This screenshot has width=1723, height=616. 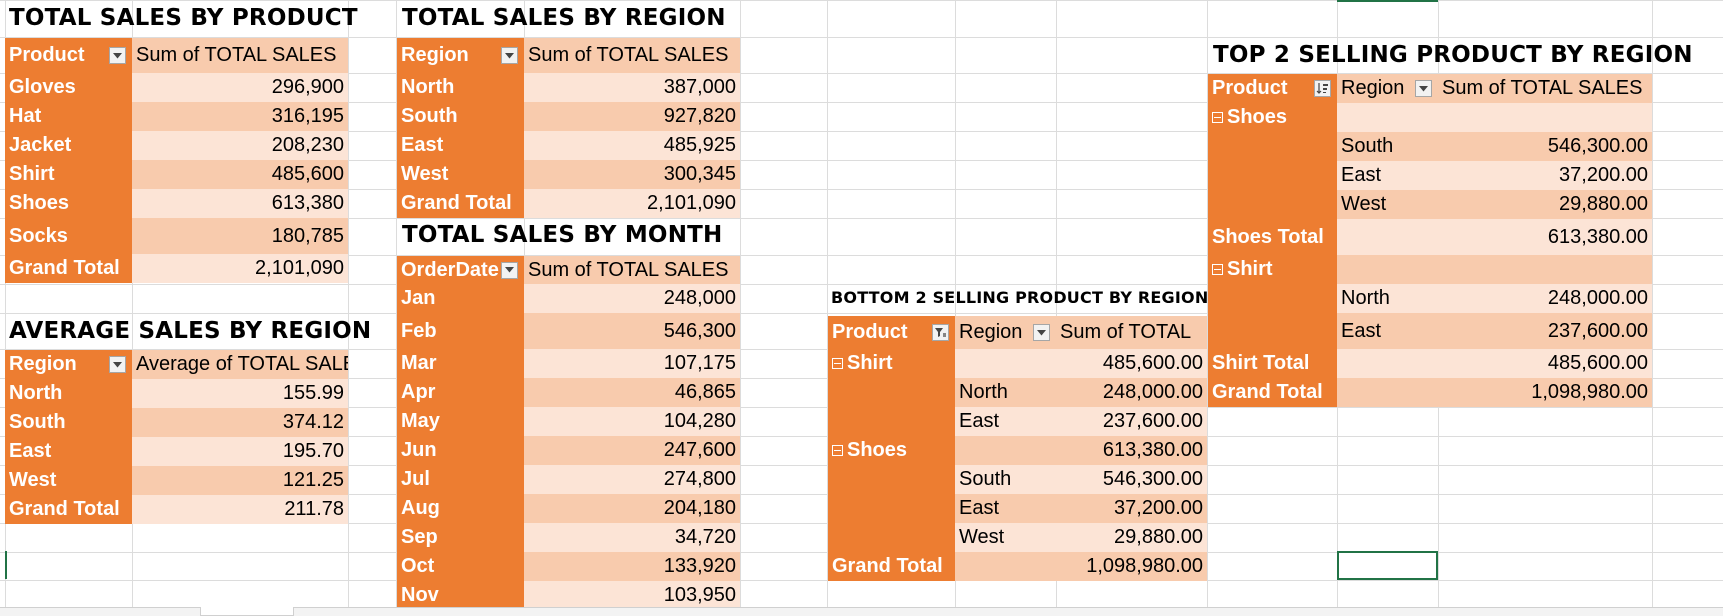 What do you see at coordinates (1005, 566) in the screenshot?
I see `region-cell` at bounding box center [1005, 566].